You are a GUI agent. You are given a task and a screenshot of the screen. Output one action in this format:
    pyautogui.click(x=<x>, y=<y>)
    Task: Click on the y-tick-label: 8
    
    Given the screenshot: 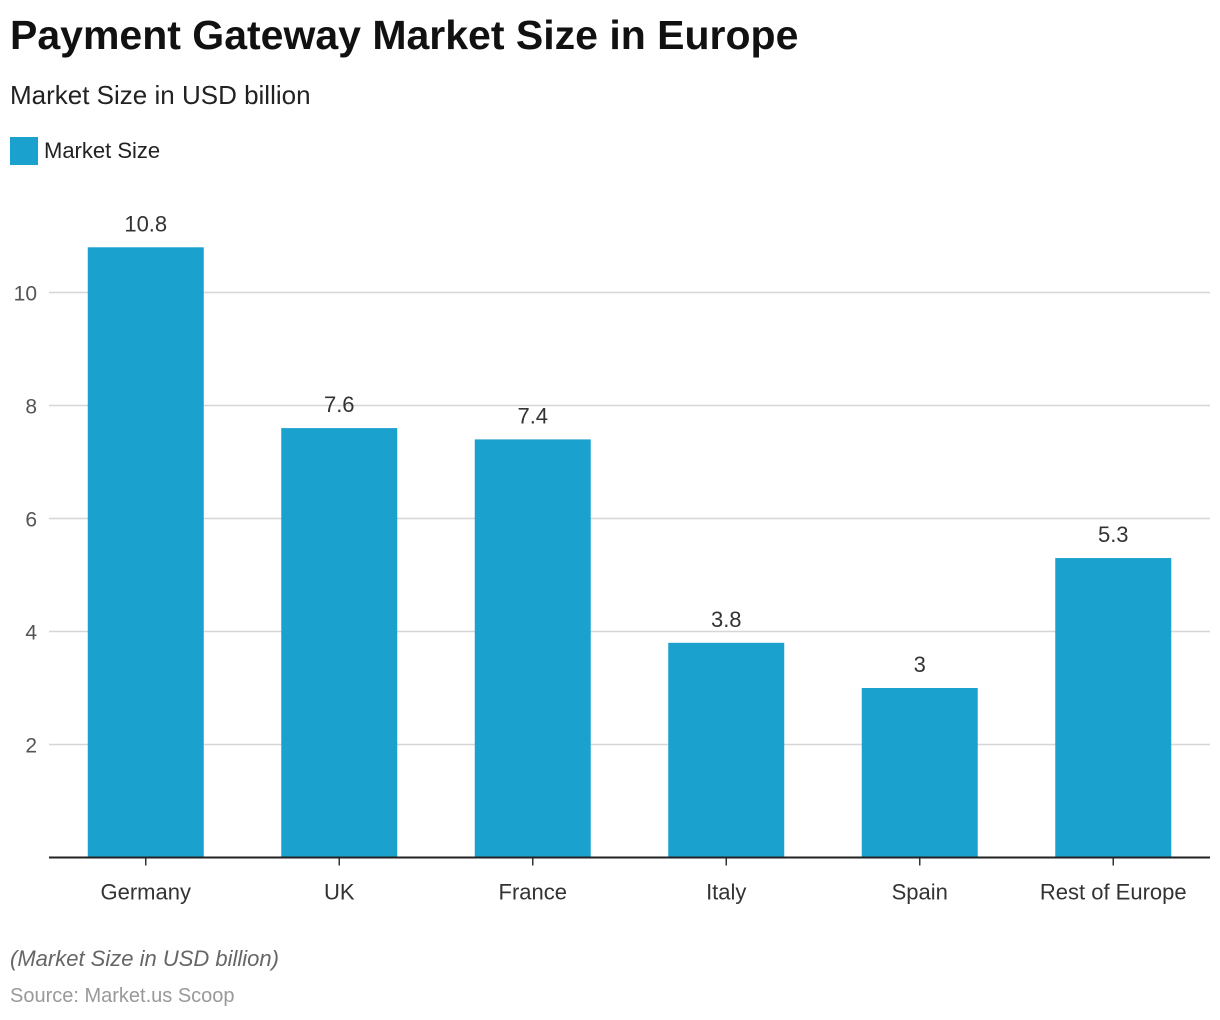 What is the action you would take?
    pyautogui.click(x=31, y=407)
    